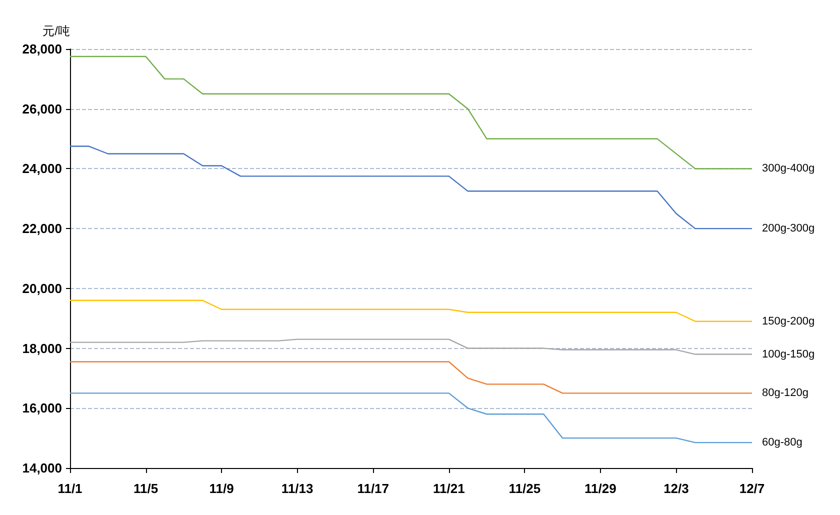 The width and height of the screenshot is (840, 515). I want to click on series-label: 300g-400g, so click(788, 168).